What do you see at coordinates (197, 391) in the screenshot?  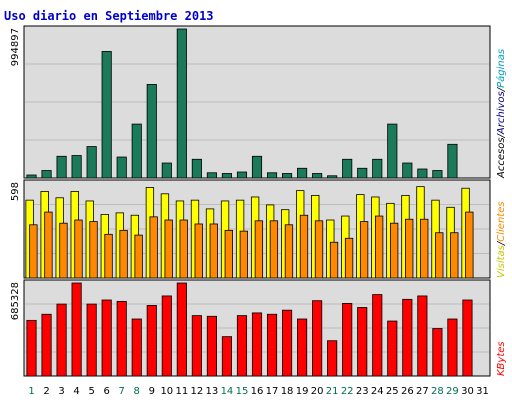 I see `x-tick-label: 12` at bounding box center [197, 391].